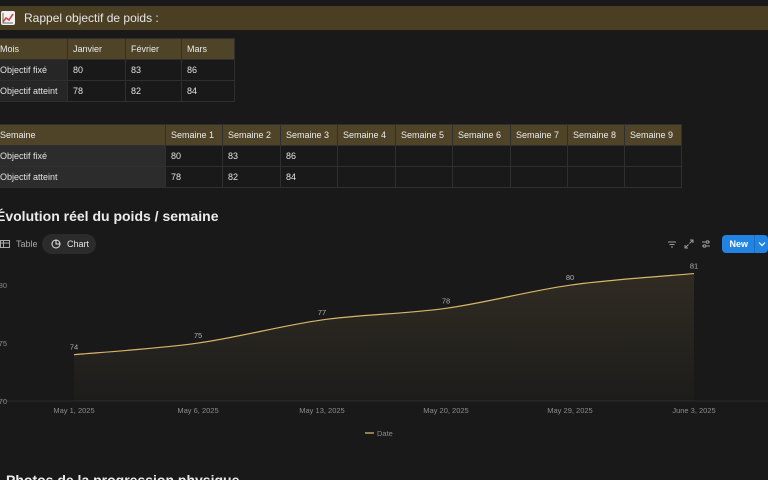 The height and width of the screenshot is (480, 768). What do you see at coordinates (384, 18) in the screenshot?
I see `goal-reminder-callout: Rappel objectif de poids :` at bounding box center [384, 18].